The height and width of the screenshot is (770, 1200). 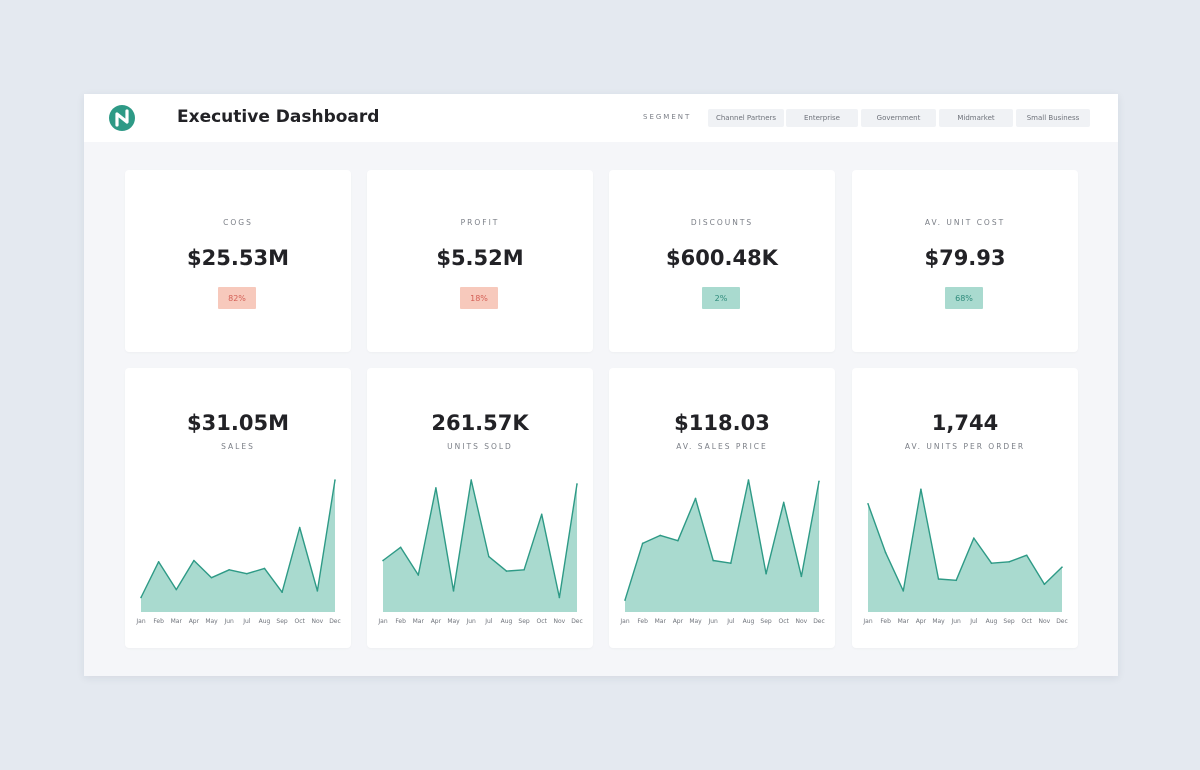 What do you see at coordinates (746, 118) in the screenshot?
I see `segment-button-channel-partners: Channel Partners` at bounding box center [746, 118].